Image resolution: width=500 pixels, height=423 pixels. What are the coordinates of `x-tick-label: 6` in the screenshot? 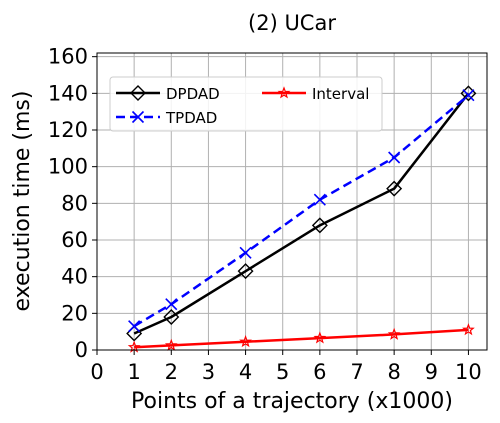 It's located at (319, 372).